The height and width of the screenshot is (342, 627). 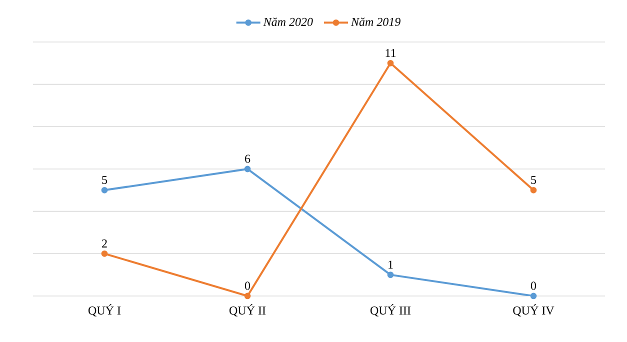 I want to click on x-tick-label: QUÝ IV, so click(x=533, y=310).